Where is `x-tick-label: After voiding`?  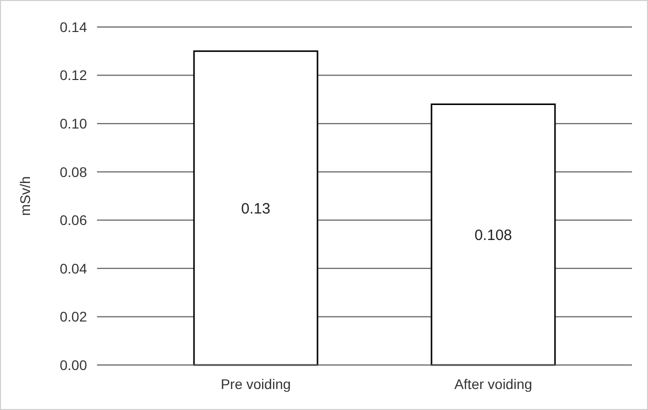
x-tick-label: After voiding is located at coordinates (493, 384).